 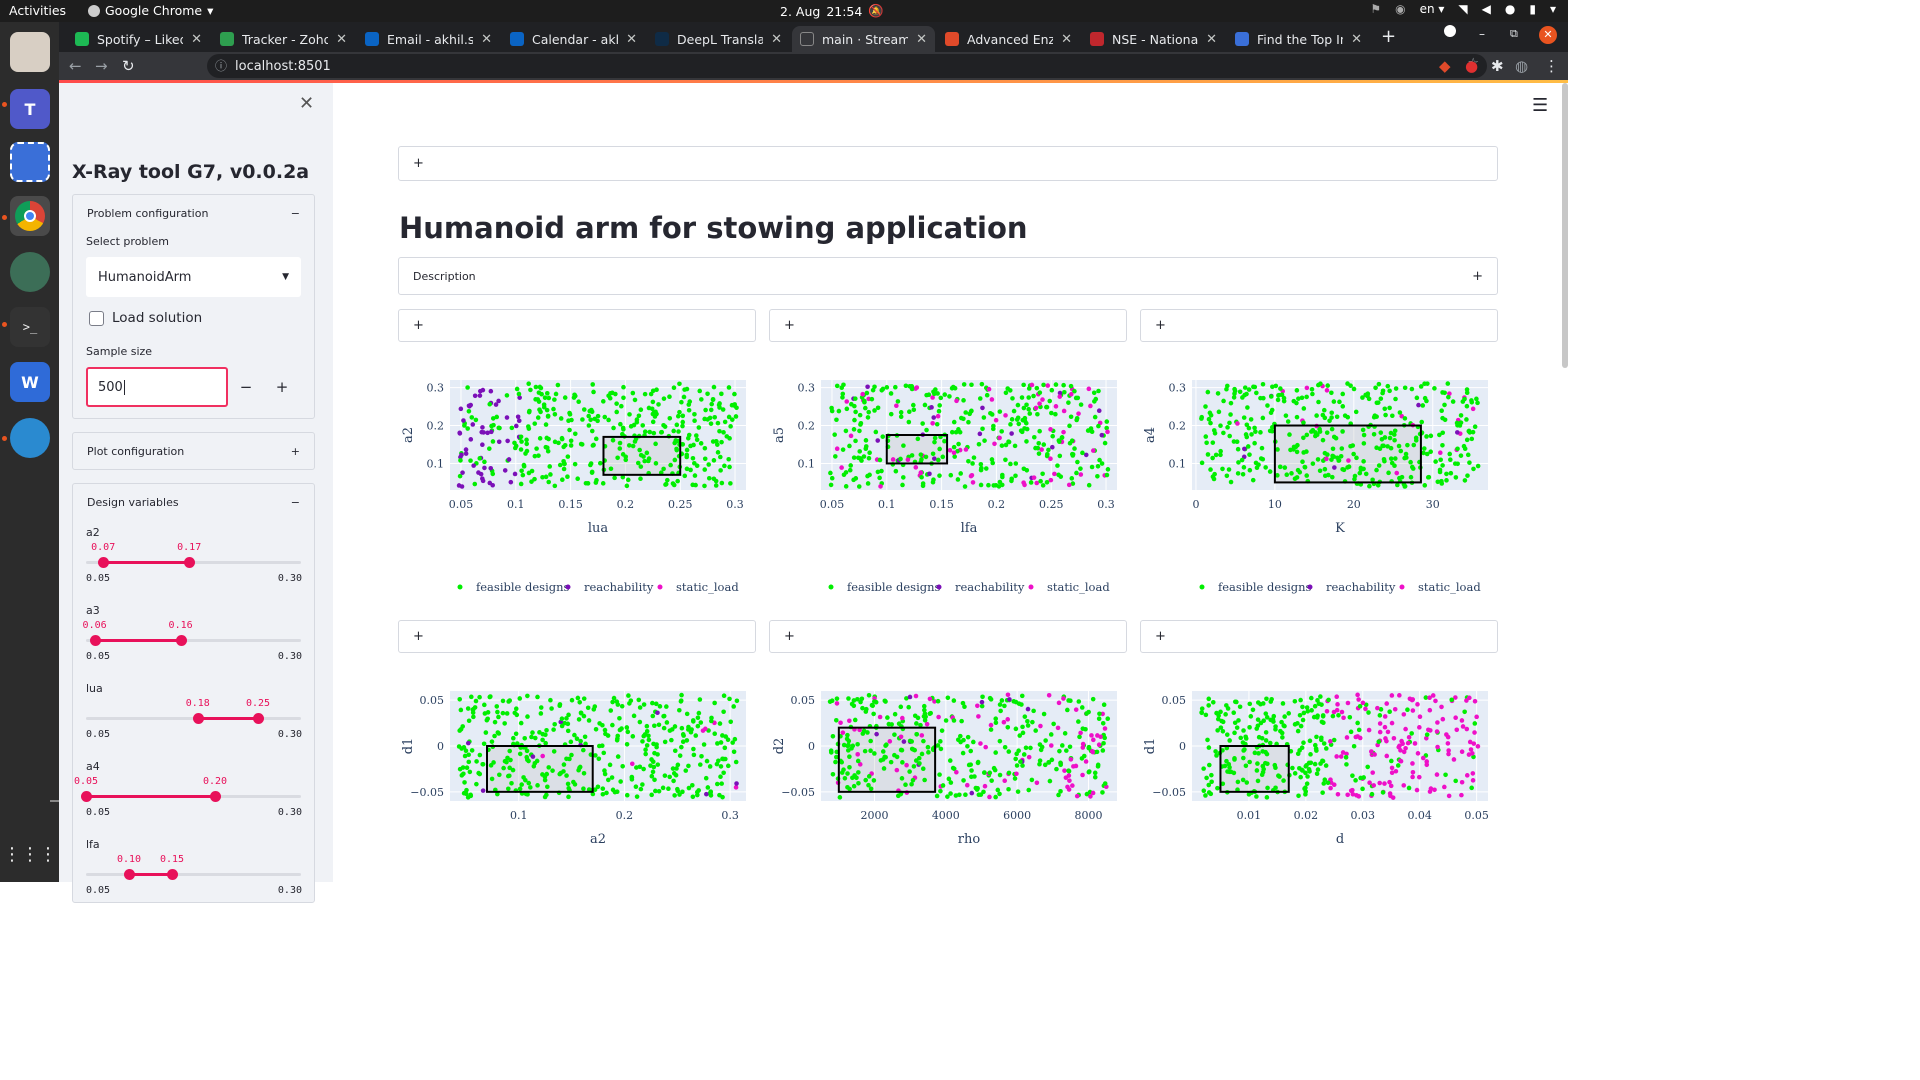 I want to click on page-scrollbar, so click(x=1565, y=225).